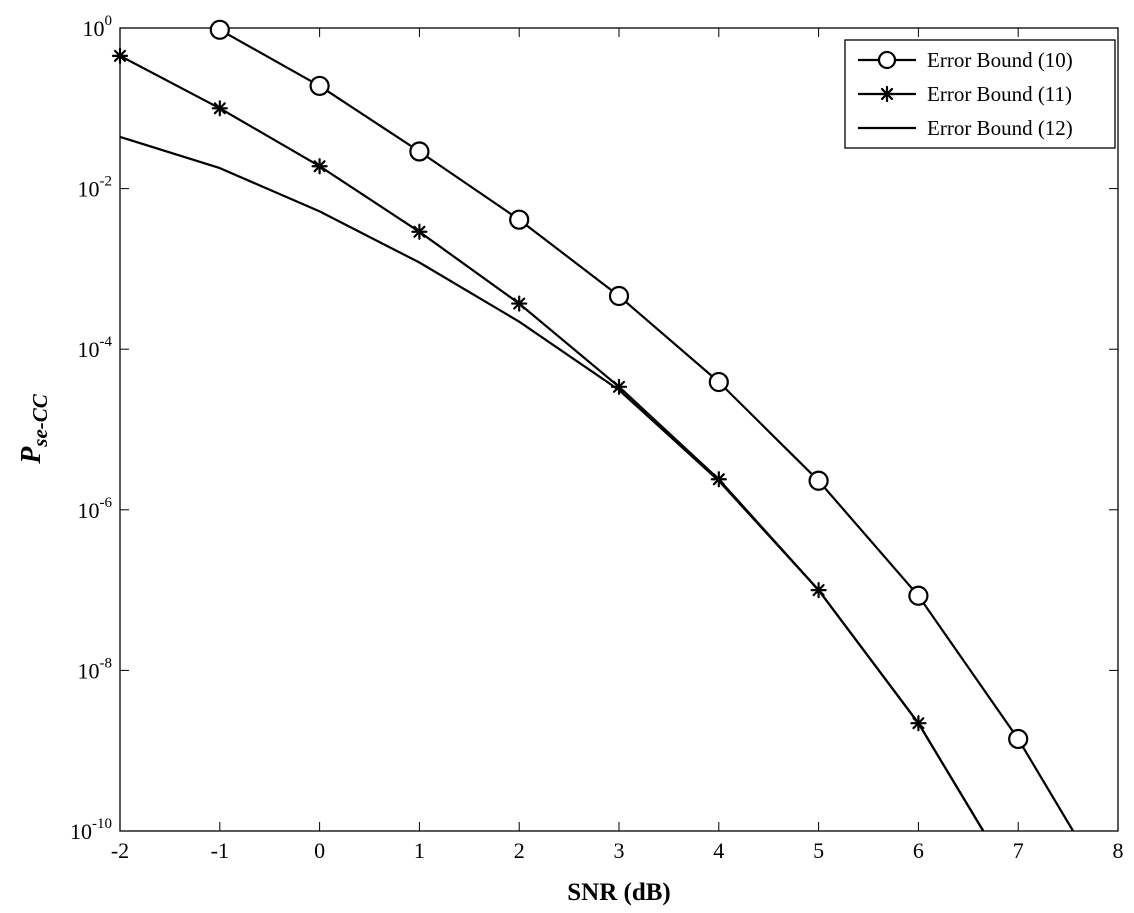 The width and height of the screenshot is (1134, 913). I want to click on x-tick-label: -2, so click(120, 850).